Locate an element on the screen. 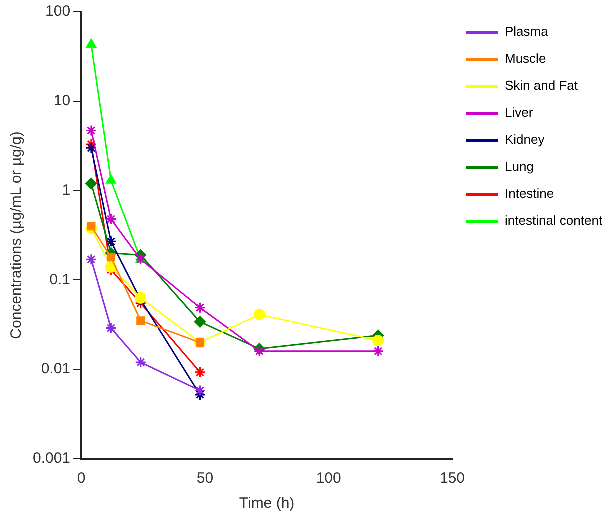 Image resolution: width=610 pixels, height=525 pixels. y-tick-label: 0.001 is located at coordinates (51, 459).